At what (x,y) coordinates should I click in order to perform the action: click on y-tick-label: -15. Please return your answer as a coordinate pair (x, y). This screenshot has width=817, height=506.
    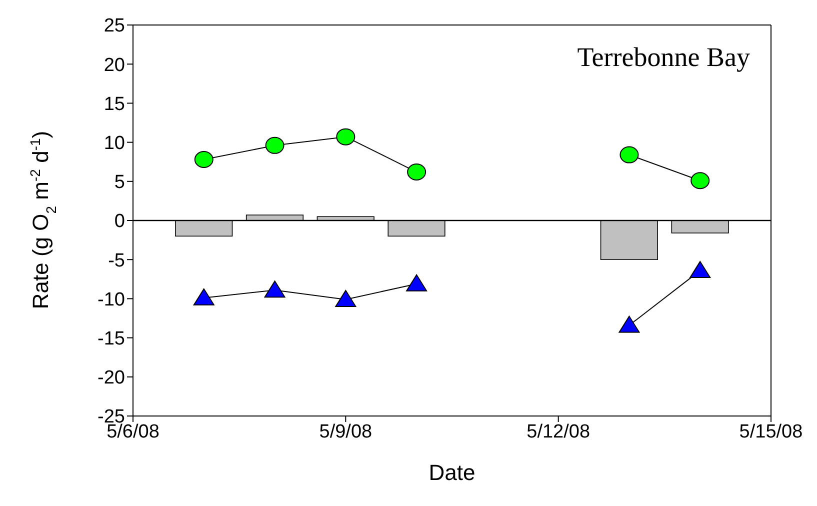
    Looking at the image, I should click on (111, 339).